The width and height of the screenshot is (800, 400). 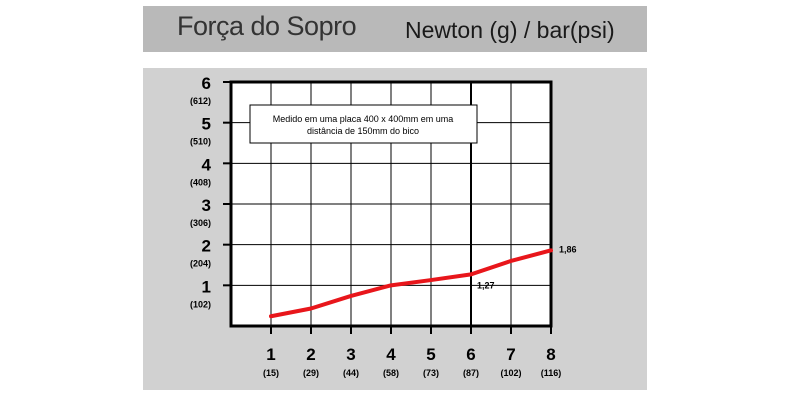 What do you see at coordinates (271, 373) in the screenshot?
I see `x-tick-sublabel: (15)` at bounding box center [271, 373].